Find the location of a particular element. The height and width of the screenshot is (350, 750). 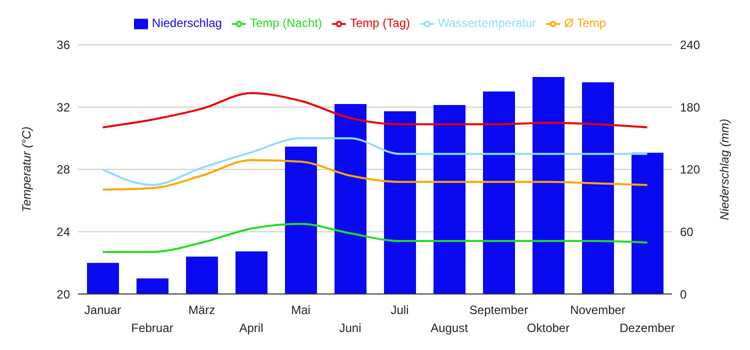

y2-axis-title: Niederschlag (mm) is located at coordinates (724, 169).